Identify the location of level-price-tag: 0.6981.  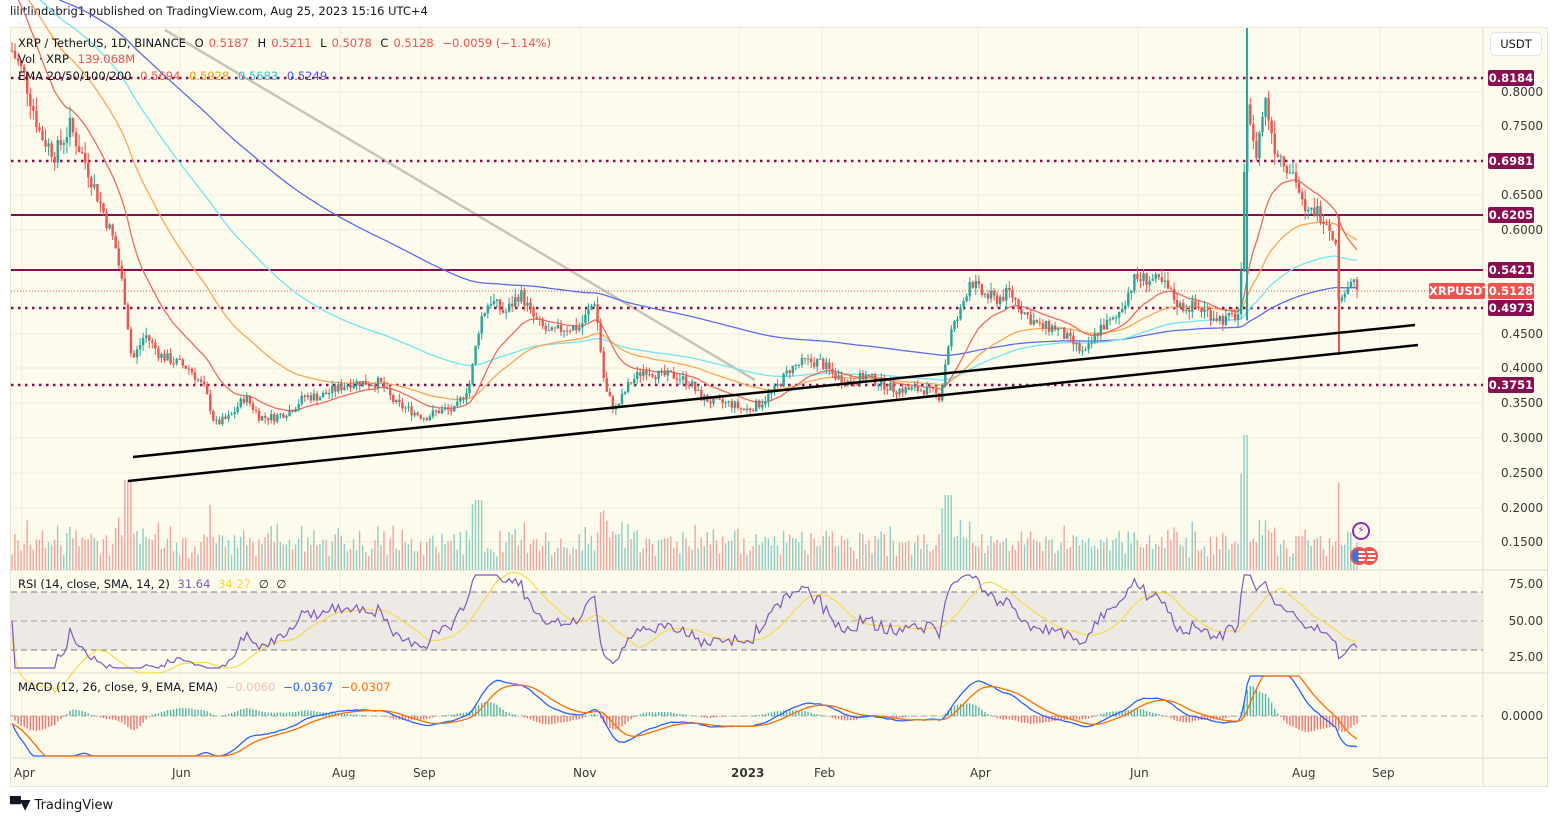
(1511, 161).